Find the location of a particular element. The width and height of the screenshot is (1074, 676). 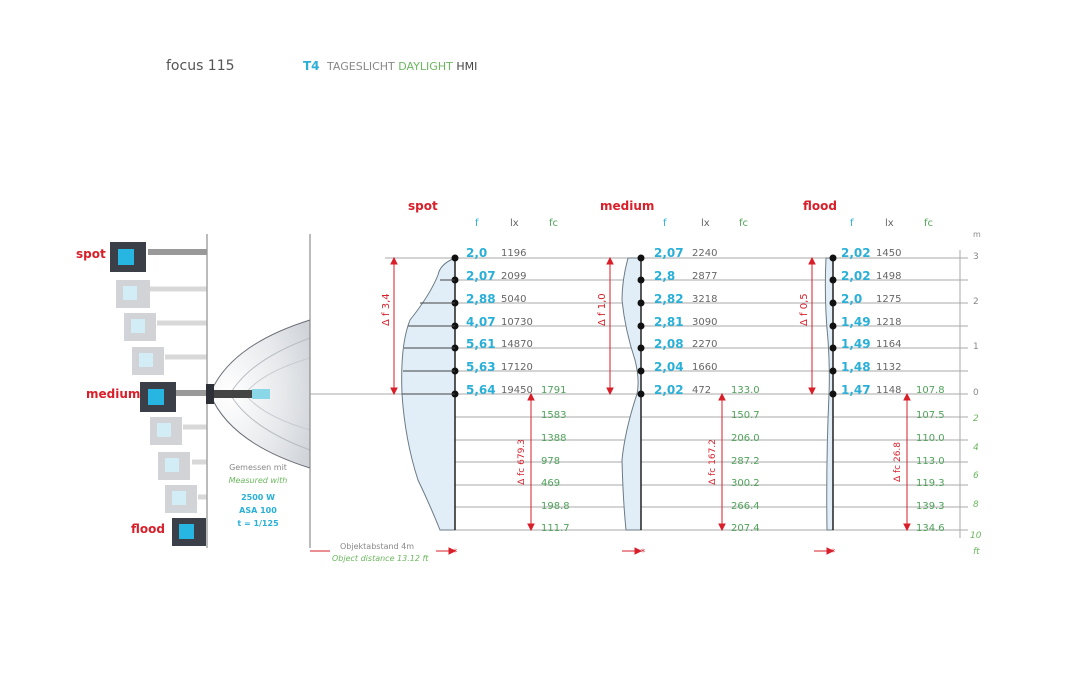

medium-profile-curve is located at coordinates (633, 392).